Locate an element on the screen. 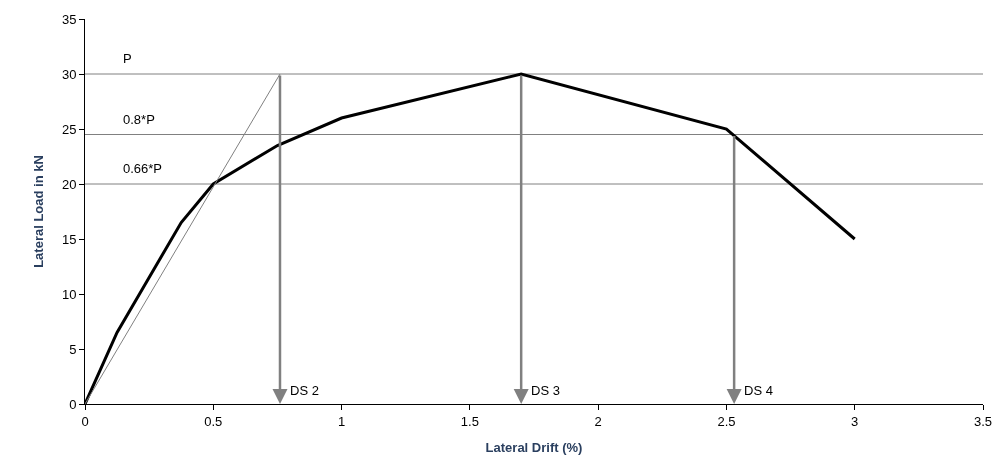 The height and width of the screenshot is (465, 1008). y-tick-label: 35 is located at coordinates (69, 19).